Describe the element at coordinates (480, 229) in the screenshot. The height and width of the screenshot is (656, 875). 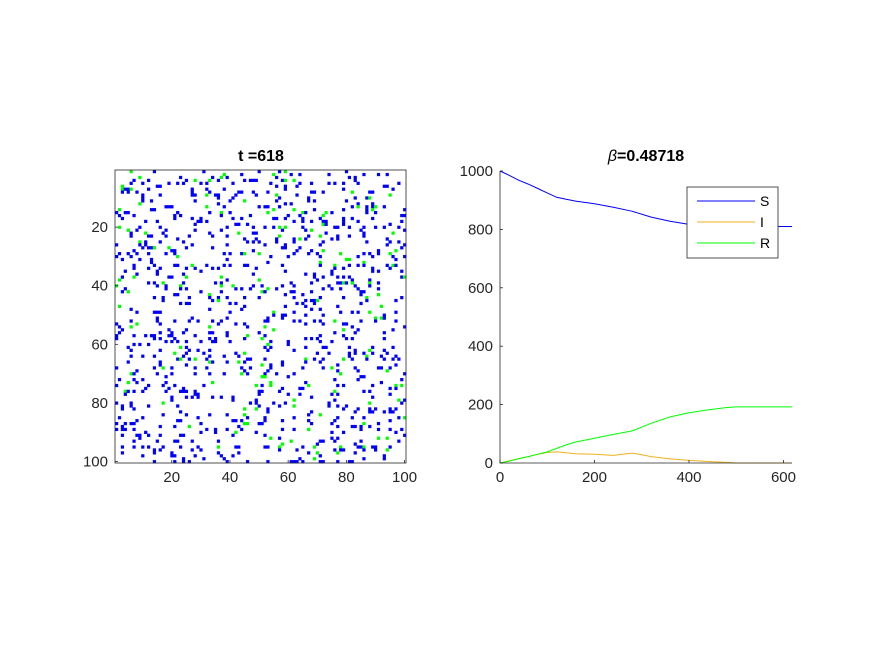
I see `sir-y-tick-label: 800` at that location.